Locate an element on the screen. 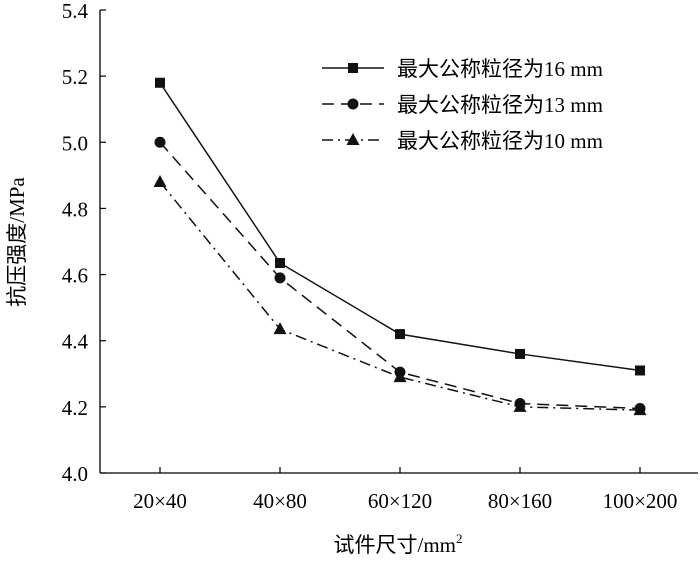 This screenshot has height=563, width=700. y-tick-label: 4.8 is located at coordinates (75, 209).